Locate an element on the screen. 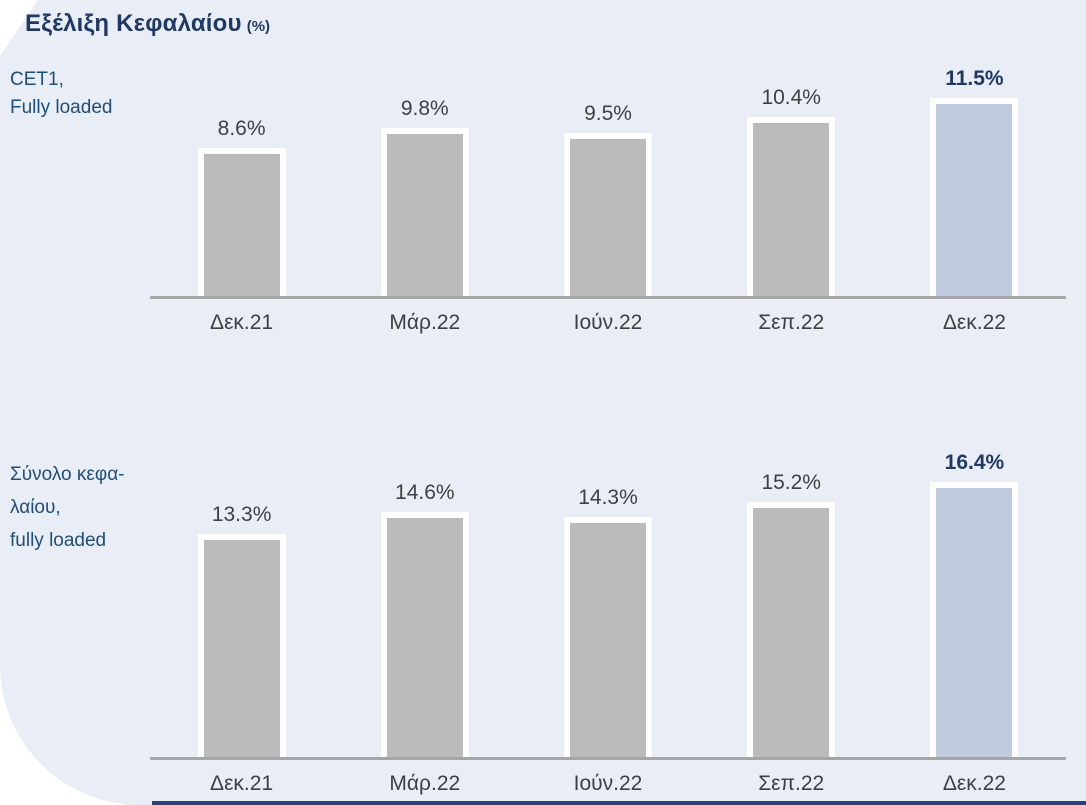 The width and height of the screenshot is (1086, 805). bar-group: 11.5% is located at coordinates (974, 181).